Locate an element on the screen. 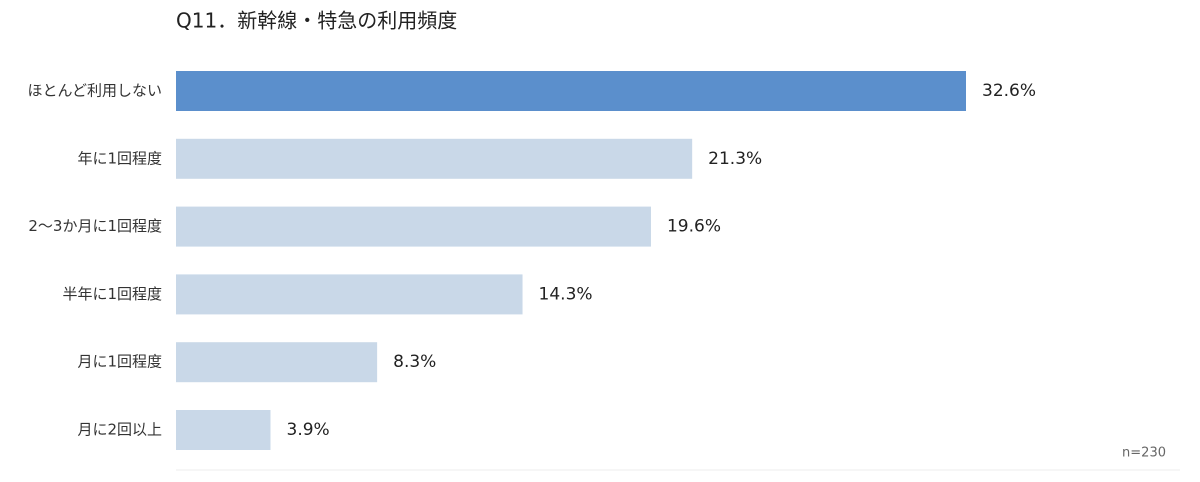 Image resolution: width=1200 pixels, height=482 pixels. chart-title: Q11．新幹線・特急の利用頻度 is located at coordinates (316, 21).